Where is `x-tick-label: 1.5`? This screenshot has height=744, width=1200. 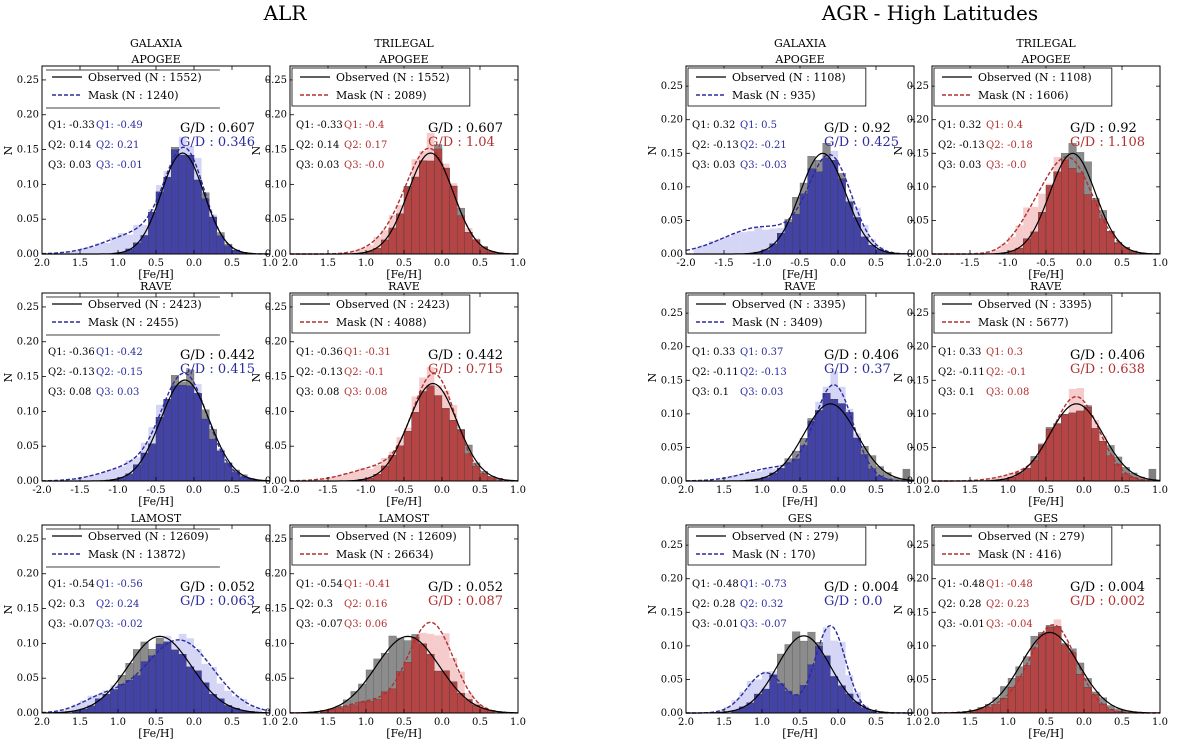 x-tick-label: 1.5 is located at coordinates (724, 490).